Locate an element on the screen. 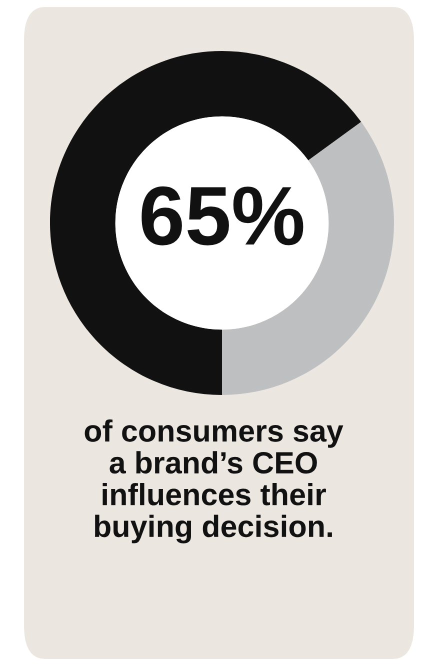 The width and height of the screenshot is (427, 671). data-label: 65% is located at coordinates (223, 216).